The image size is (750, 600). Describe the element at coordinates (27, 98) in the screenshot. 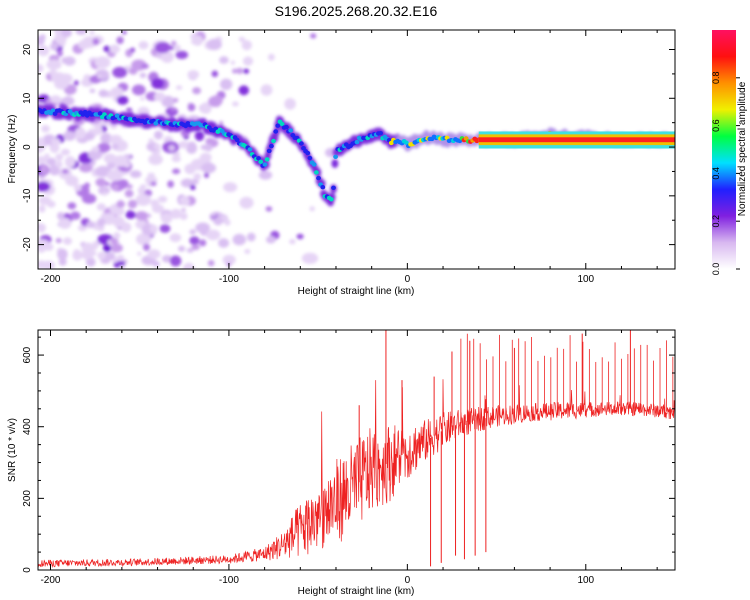

I see `y-tick-label: 10` at that location.